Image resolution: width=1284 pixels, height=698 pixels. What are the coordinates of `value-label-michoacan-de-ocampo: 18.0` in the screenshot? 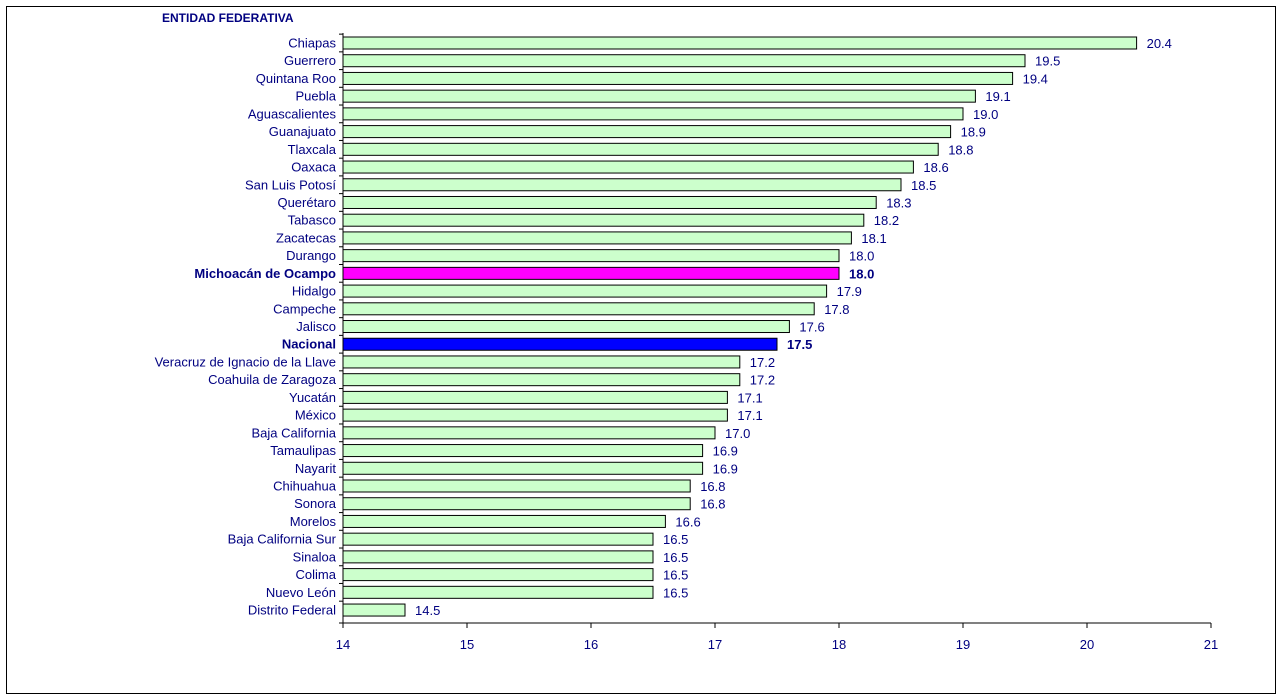 It's located at (861, 273).